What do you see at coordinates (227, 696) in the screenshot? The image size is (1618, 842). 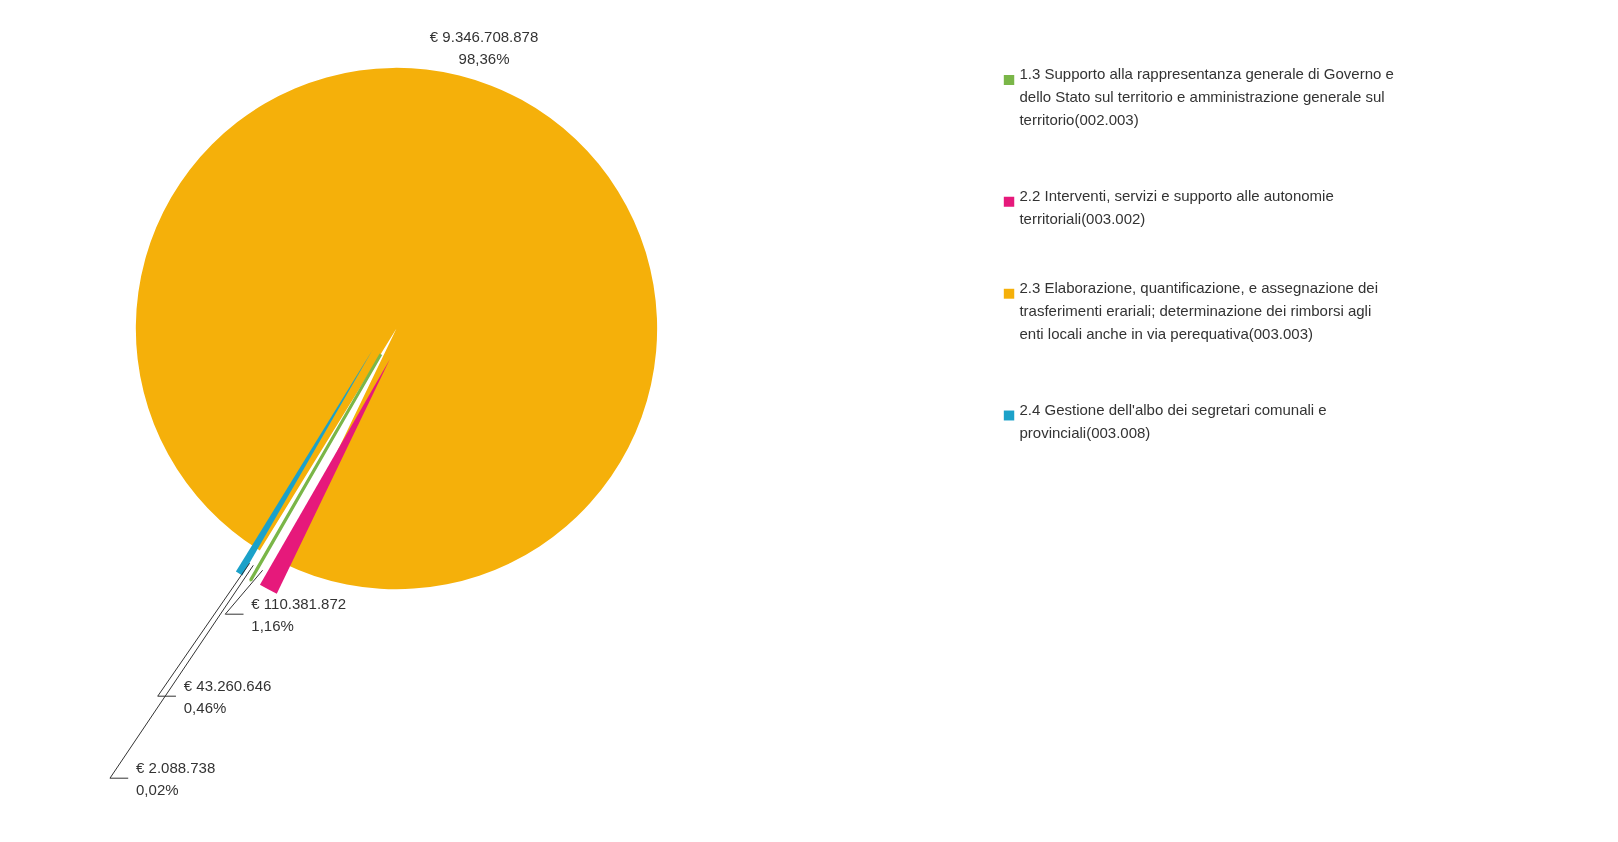 I see `data-label: € 43.260.646 0,46%` at bounding box center [227, 696].